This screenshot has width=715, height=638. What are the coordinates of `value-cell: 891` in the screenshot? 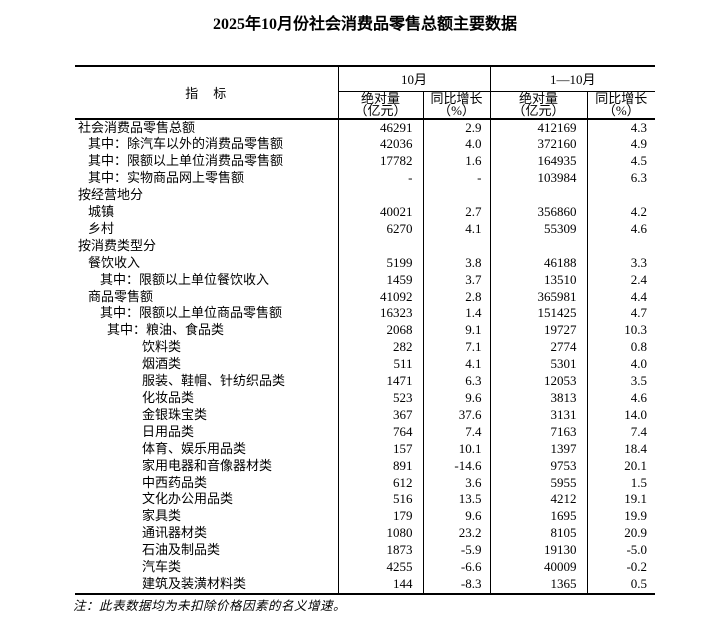 It's located at (380, 466).